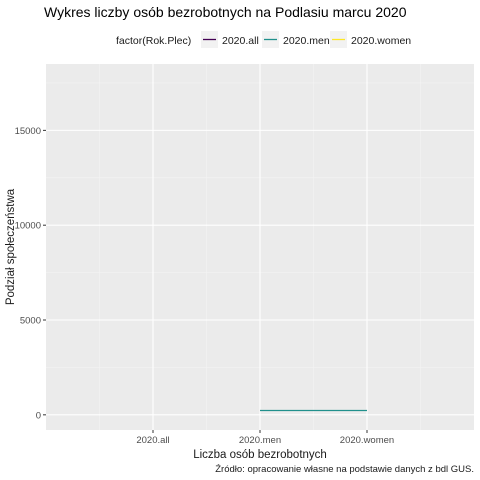 This screenshot has height=480, width=480. Describe the element at coordinates (260, 455) in the screenshot. I see `x-axis-title: Liczba osób bezrobotnych` at that location.